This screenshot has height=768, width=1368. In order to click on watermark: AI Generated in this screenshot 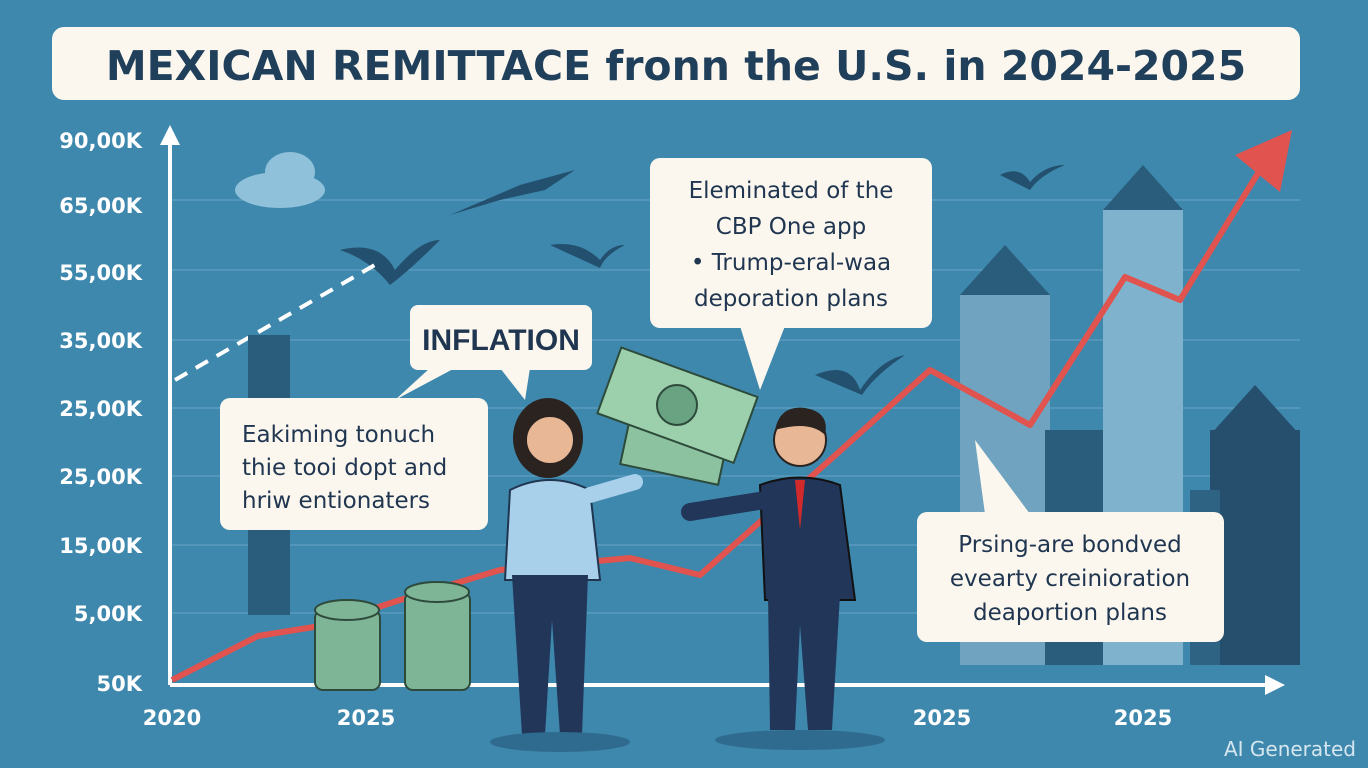, I will do `click(1290, 749)`.